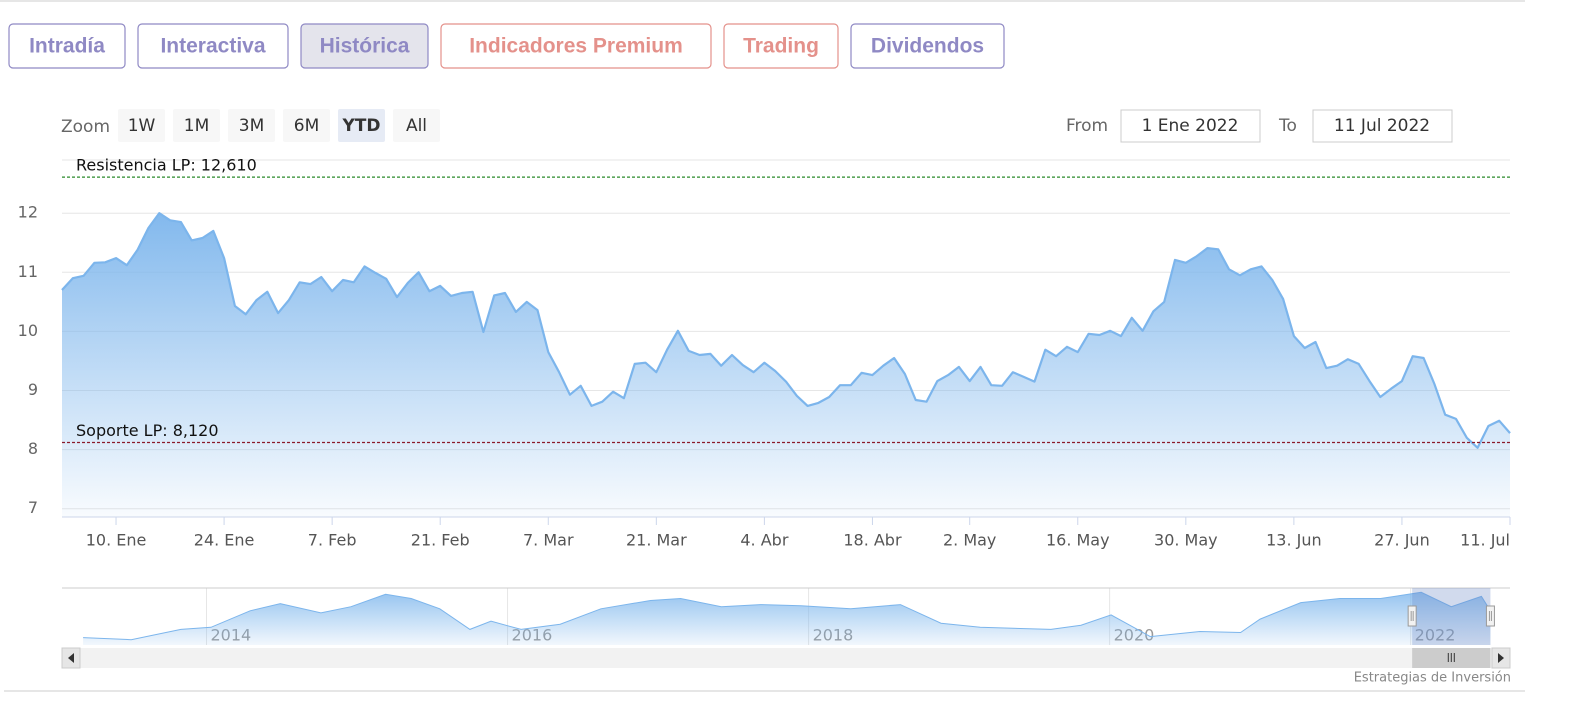 This screenshot has height=716, width=1581. I want to click on zoom-button-label: 3M, so click(251, 126).